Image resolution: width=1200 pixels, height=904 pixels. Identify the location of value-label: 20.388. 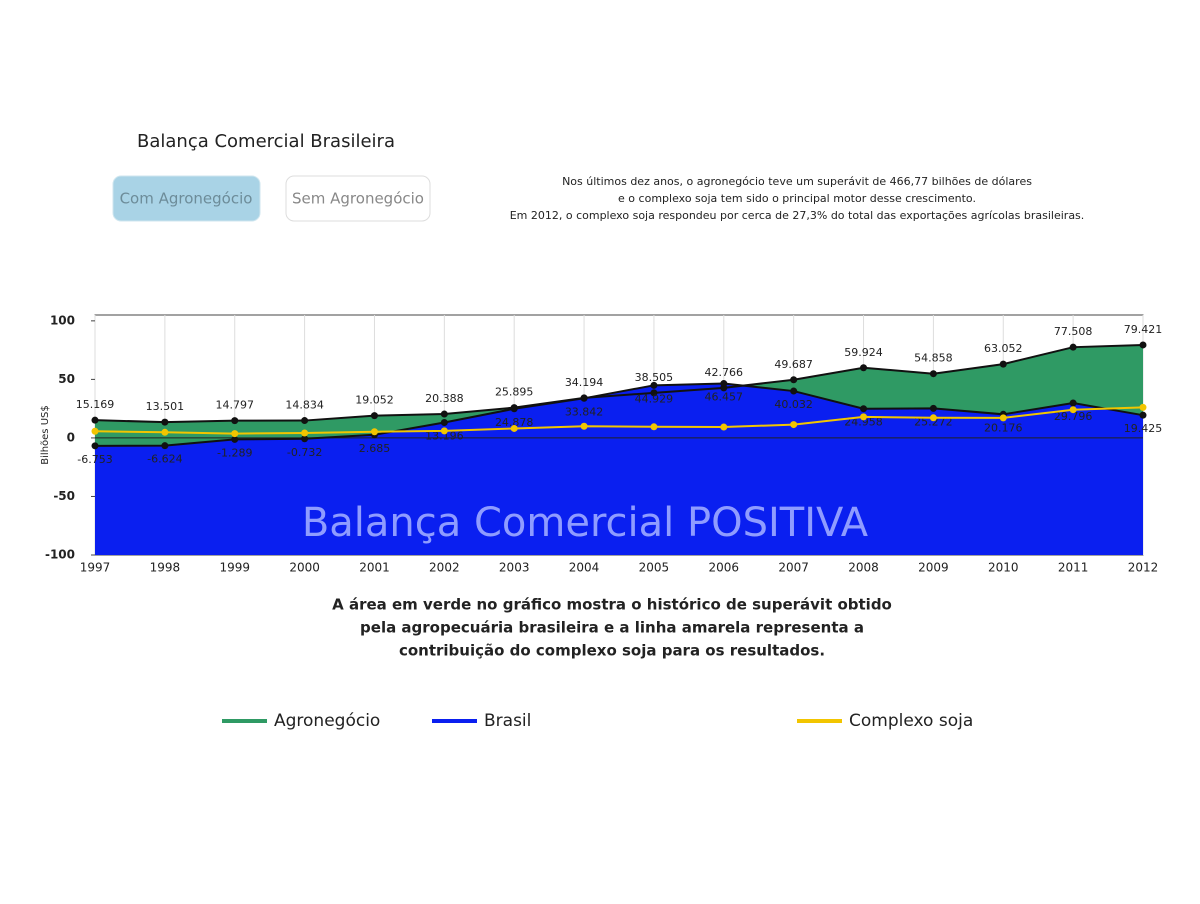
(444, 398).